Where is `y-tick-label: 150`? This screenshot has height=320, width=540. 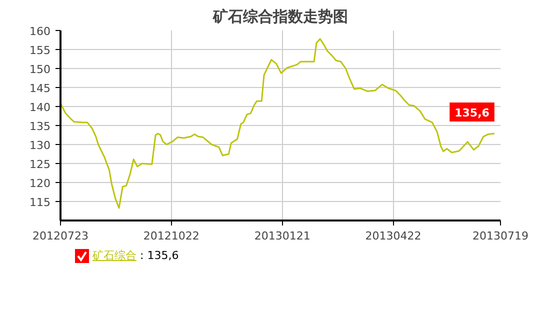
y-tick-label: 150 is located at coordinates (40, 69).